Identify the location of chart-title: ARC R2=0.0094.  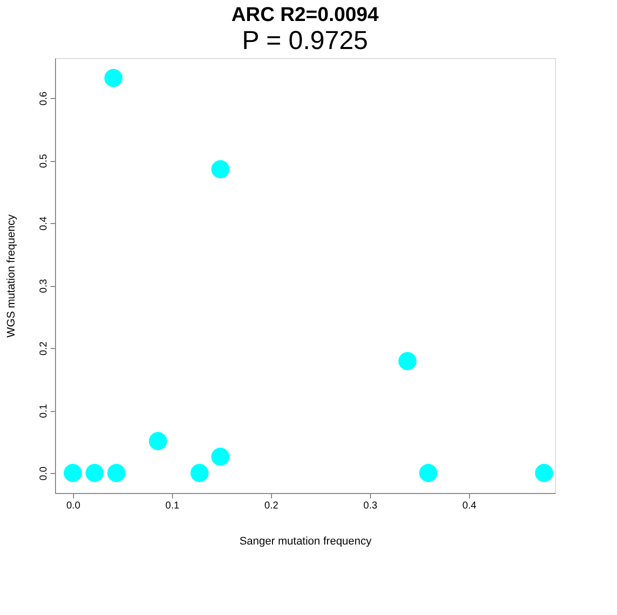
(305, 15).